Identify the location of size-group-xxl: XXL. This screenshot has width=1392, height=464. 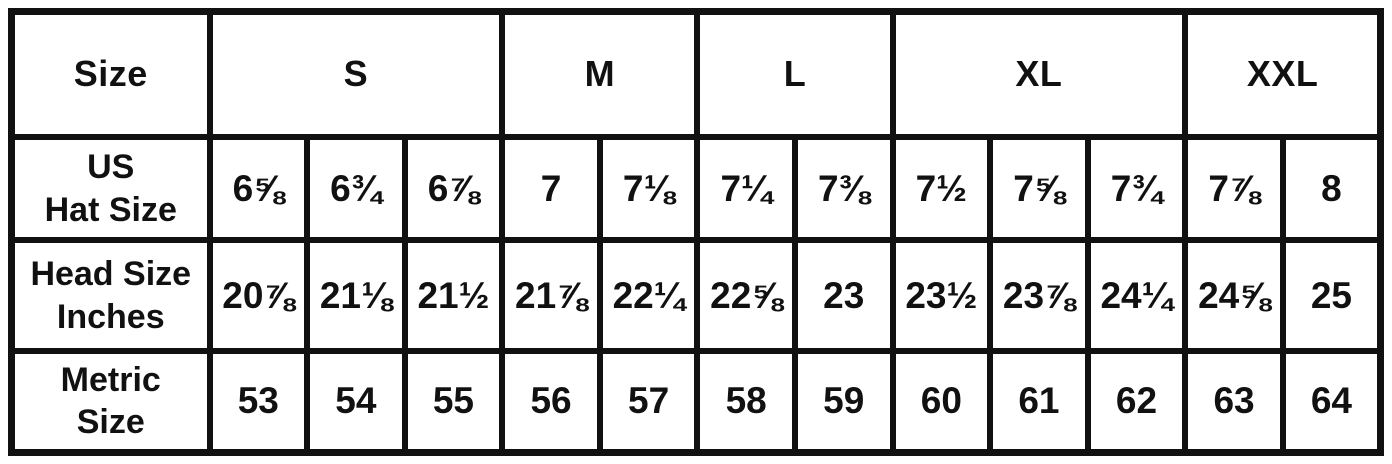
(1283, 74).